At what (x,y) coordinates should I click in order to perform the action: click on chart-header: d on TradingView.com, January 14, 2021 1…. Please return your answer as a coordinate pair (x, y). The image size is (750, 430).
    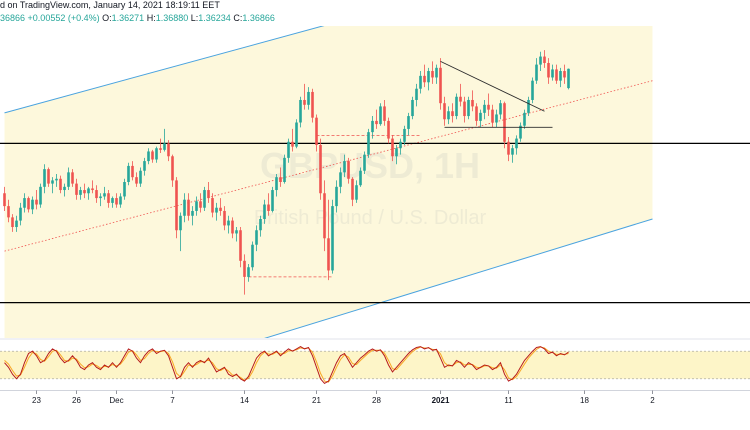
    Looking at the image, I should click on (110, 6).